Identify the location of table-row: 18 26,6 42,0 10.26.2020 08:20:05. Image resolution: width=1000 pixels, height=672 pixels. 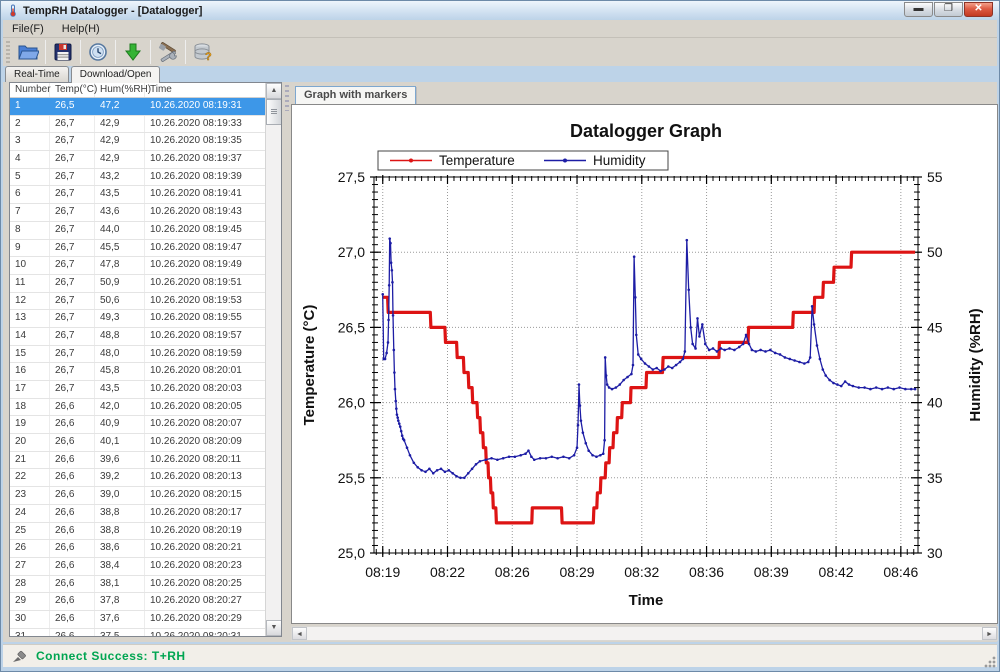
(138, 407).